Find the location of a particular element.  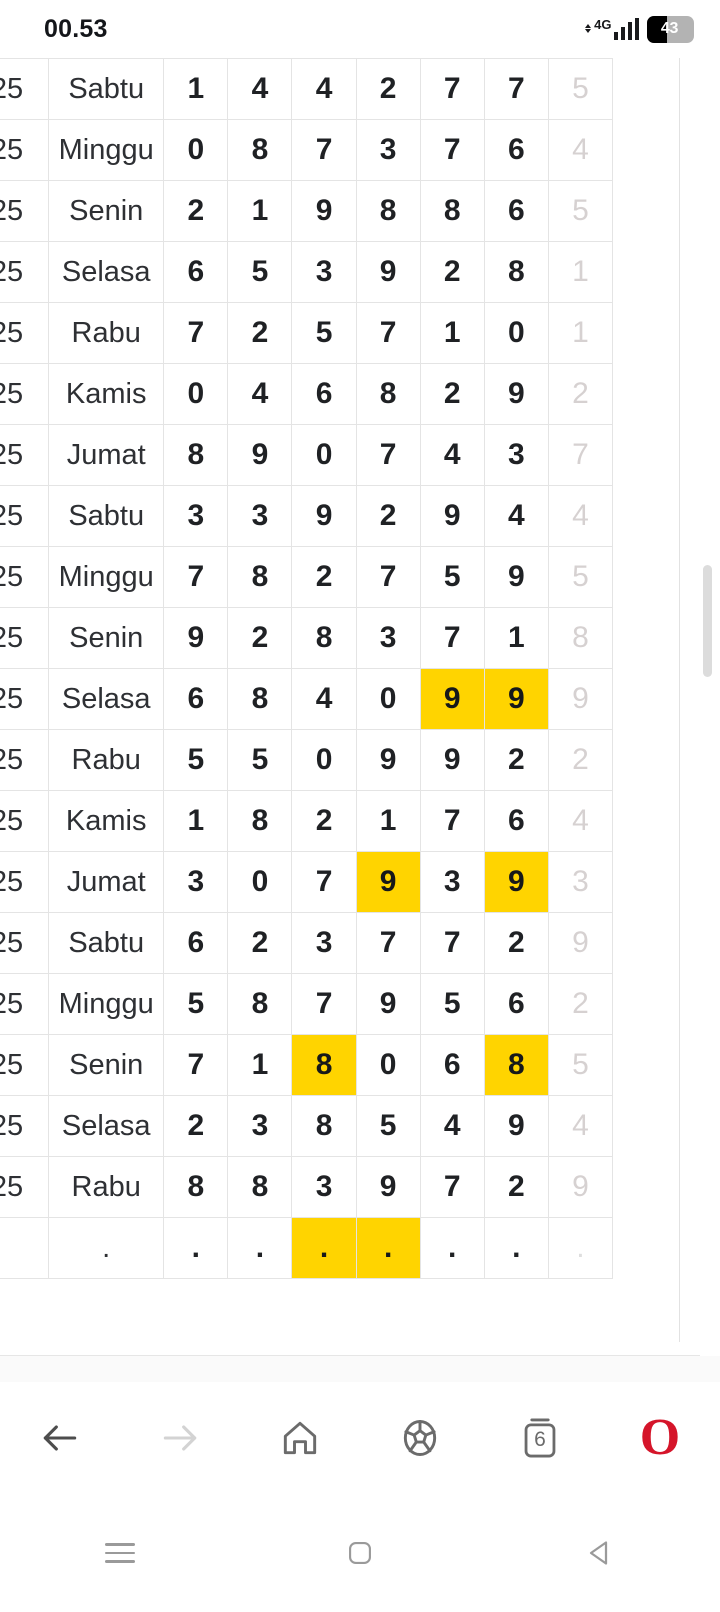

table-row: 25Minggu7827595 is located at coordinates (307, 577).